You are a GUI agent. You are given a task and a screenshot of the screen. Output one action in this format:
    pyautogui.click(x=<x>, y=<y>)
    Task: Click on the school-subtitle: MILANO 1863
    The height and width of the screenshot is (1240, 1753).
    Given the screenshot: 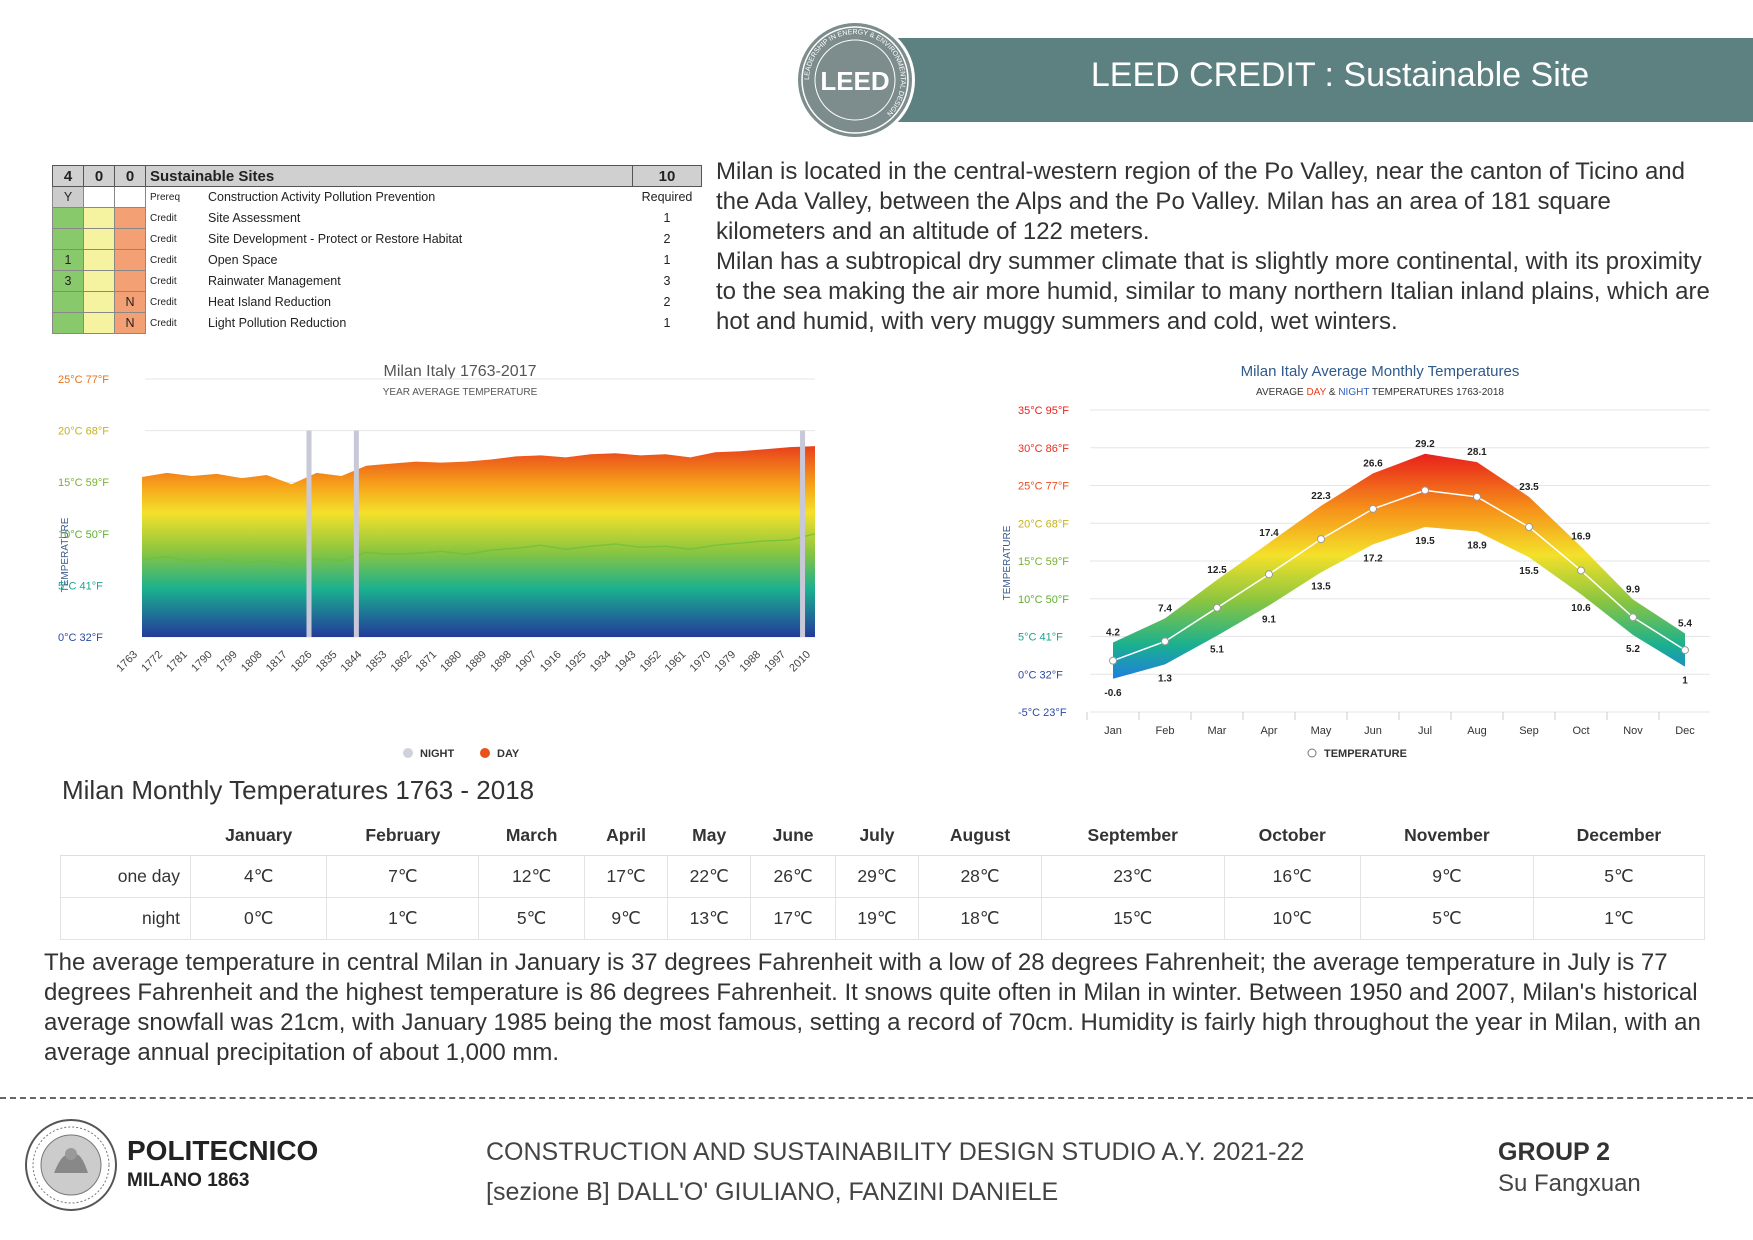 What is the action you would take?
    pyautogui.click(x=188, y=1180)
    